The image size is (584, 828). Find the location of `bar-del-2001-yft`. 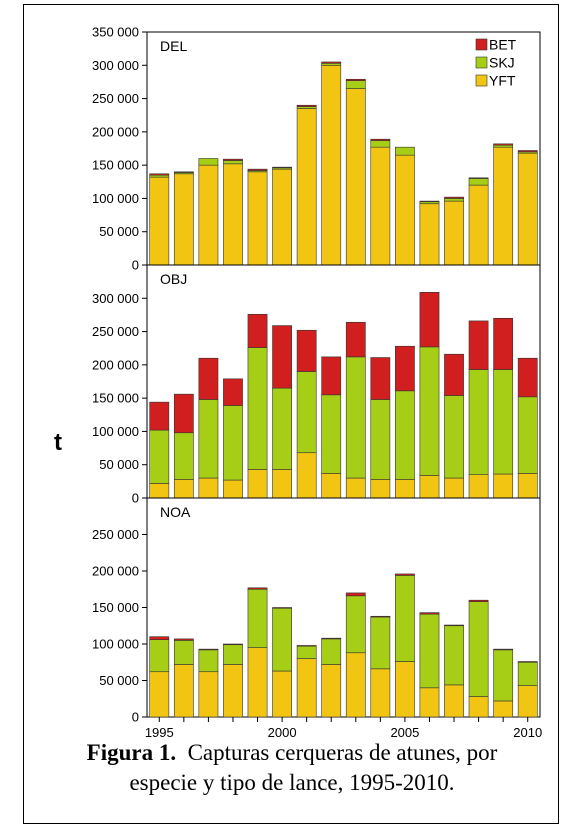

bar-del-2001-yft is located at coordinates (306, 187).